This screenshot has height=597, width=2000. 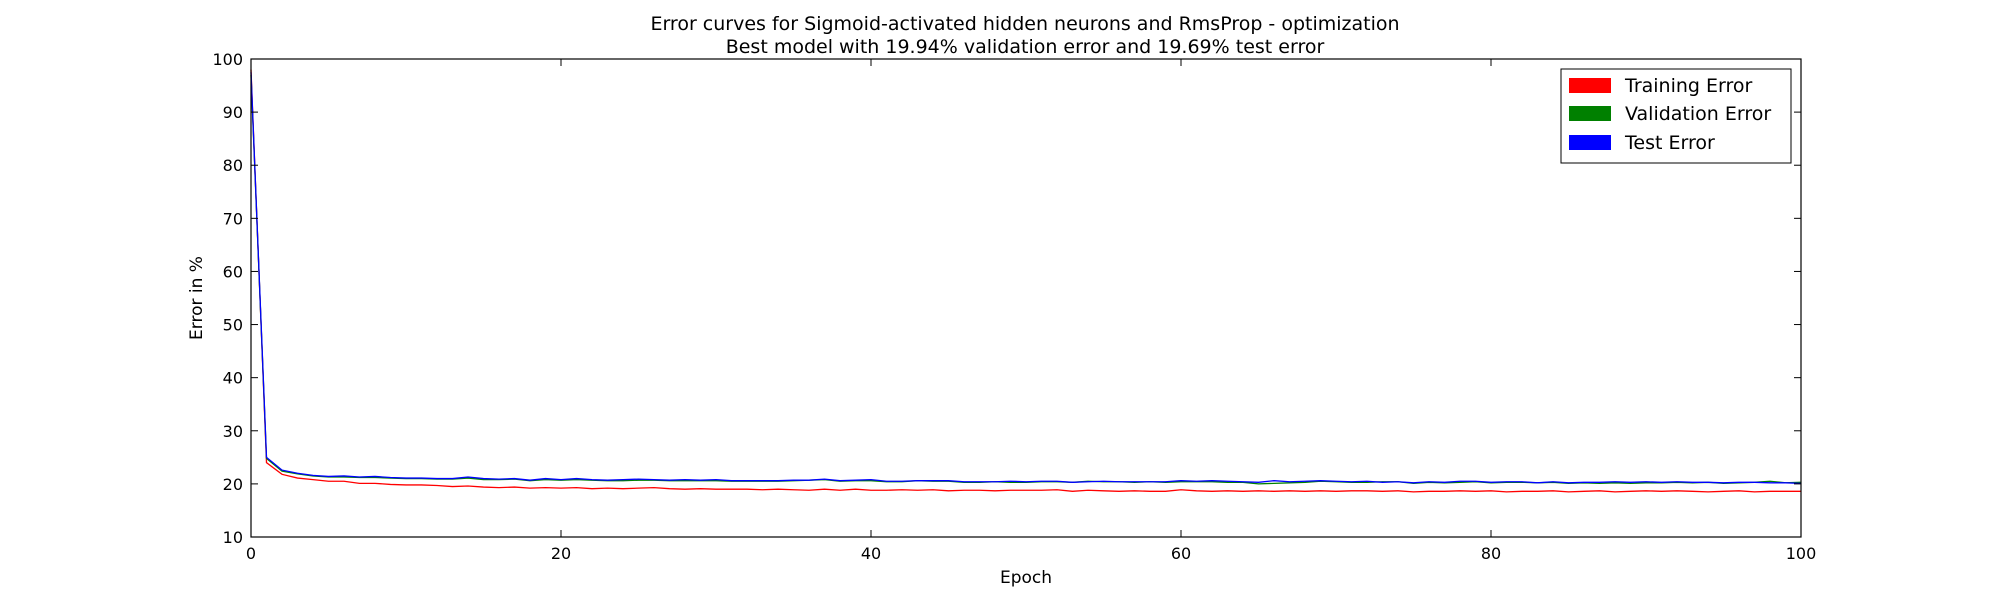 I want to click on x-tick-label: 20, so click(x=561, y=553).